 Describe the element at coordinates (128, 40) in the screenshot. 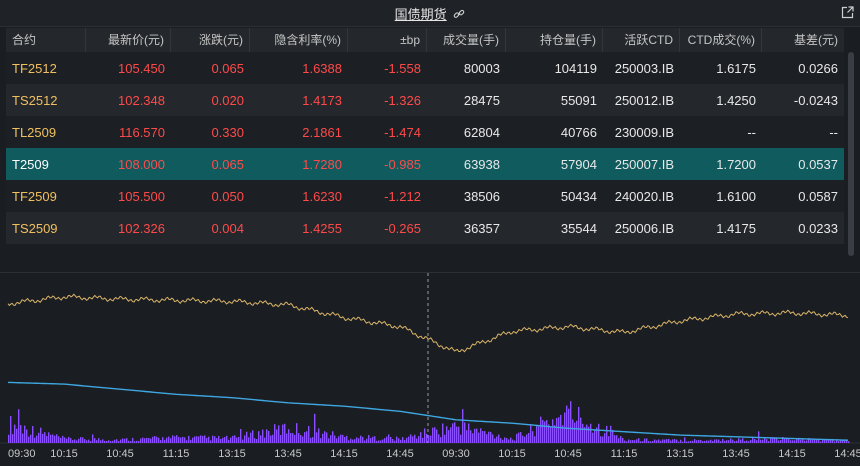

I see `col-header-last-price: 最新价(元)` at that location.